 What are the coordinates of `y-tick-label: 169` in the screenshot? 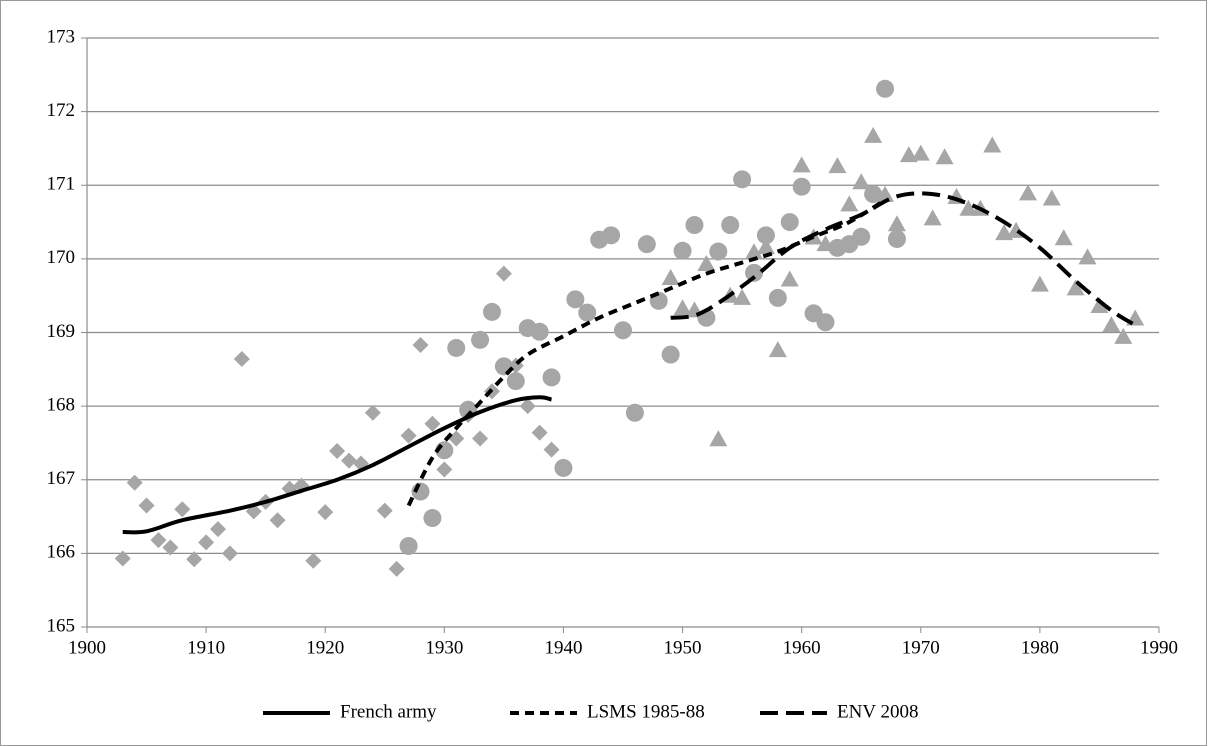 It's located at (61, 331).